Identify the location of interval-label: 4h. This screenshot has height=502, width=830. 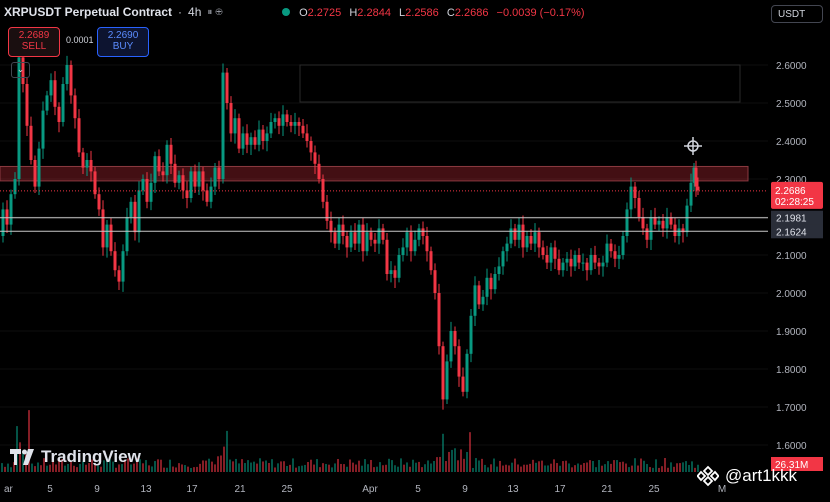
(195, 12).